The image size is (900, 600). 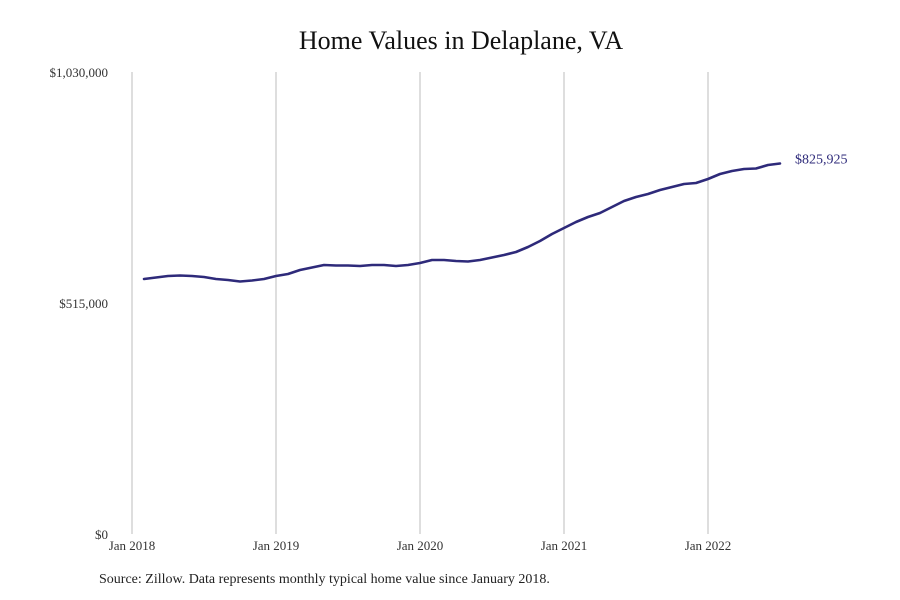 What do you see at coordinates (79, 72) in the screenshot?
I see `y-tick-label: $1,030,000` at bounding box center [79, 72].